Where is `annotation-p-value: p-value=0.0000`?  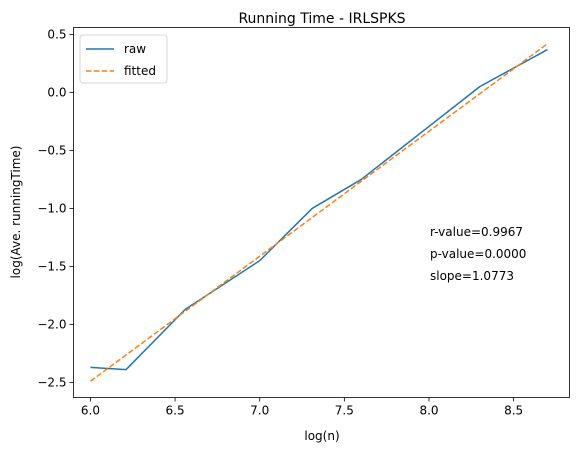 annotation-p-value: p-value=0.0000 is located at coordinates (478, 254).